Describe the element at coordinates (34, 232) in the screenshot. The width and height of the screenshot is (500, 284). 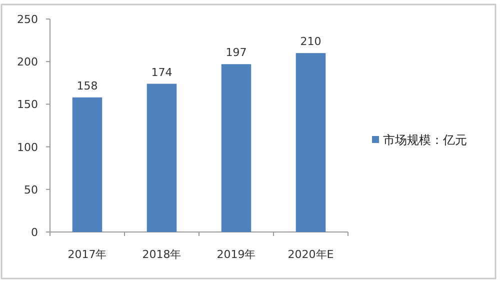
I see `y-tick-label: 0` at that location.